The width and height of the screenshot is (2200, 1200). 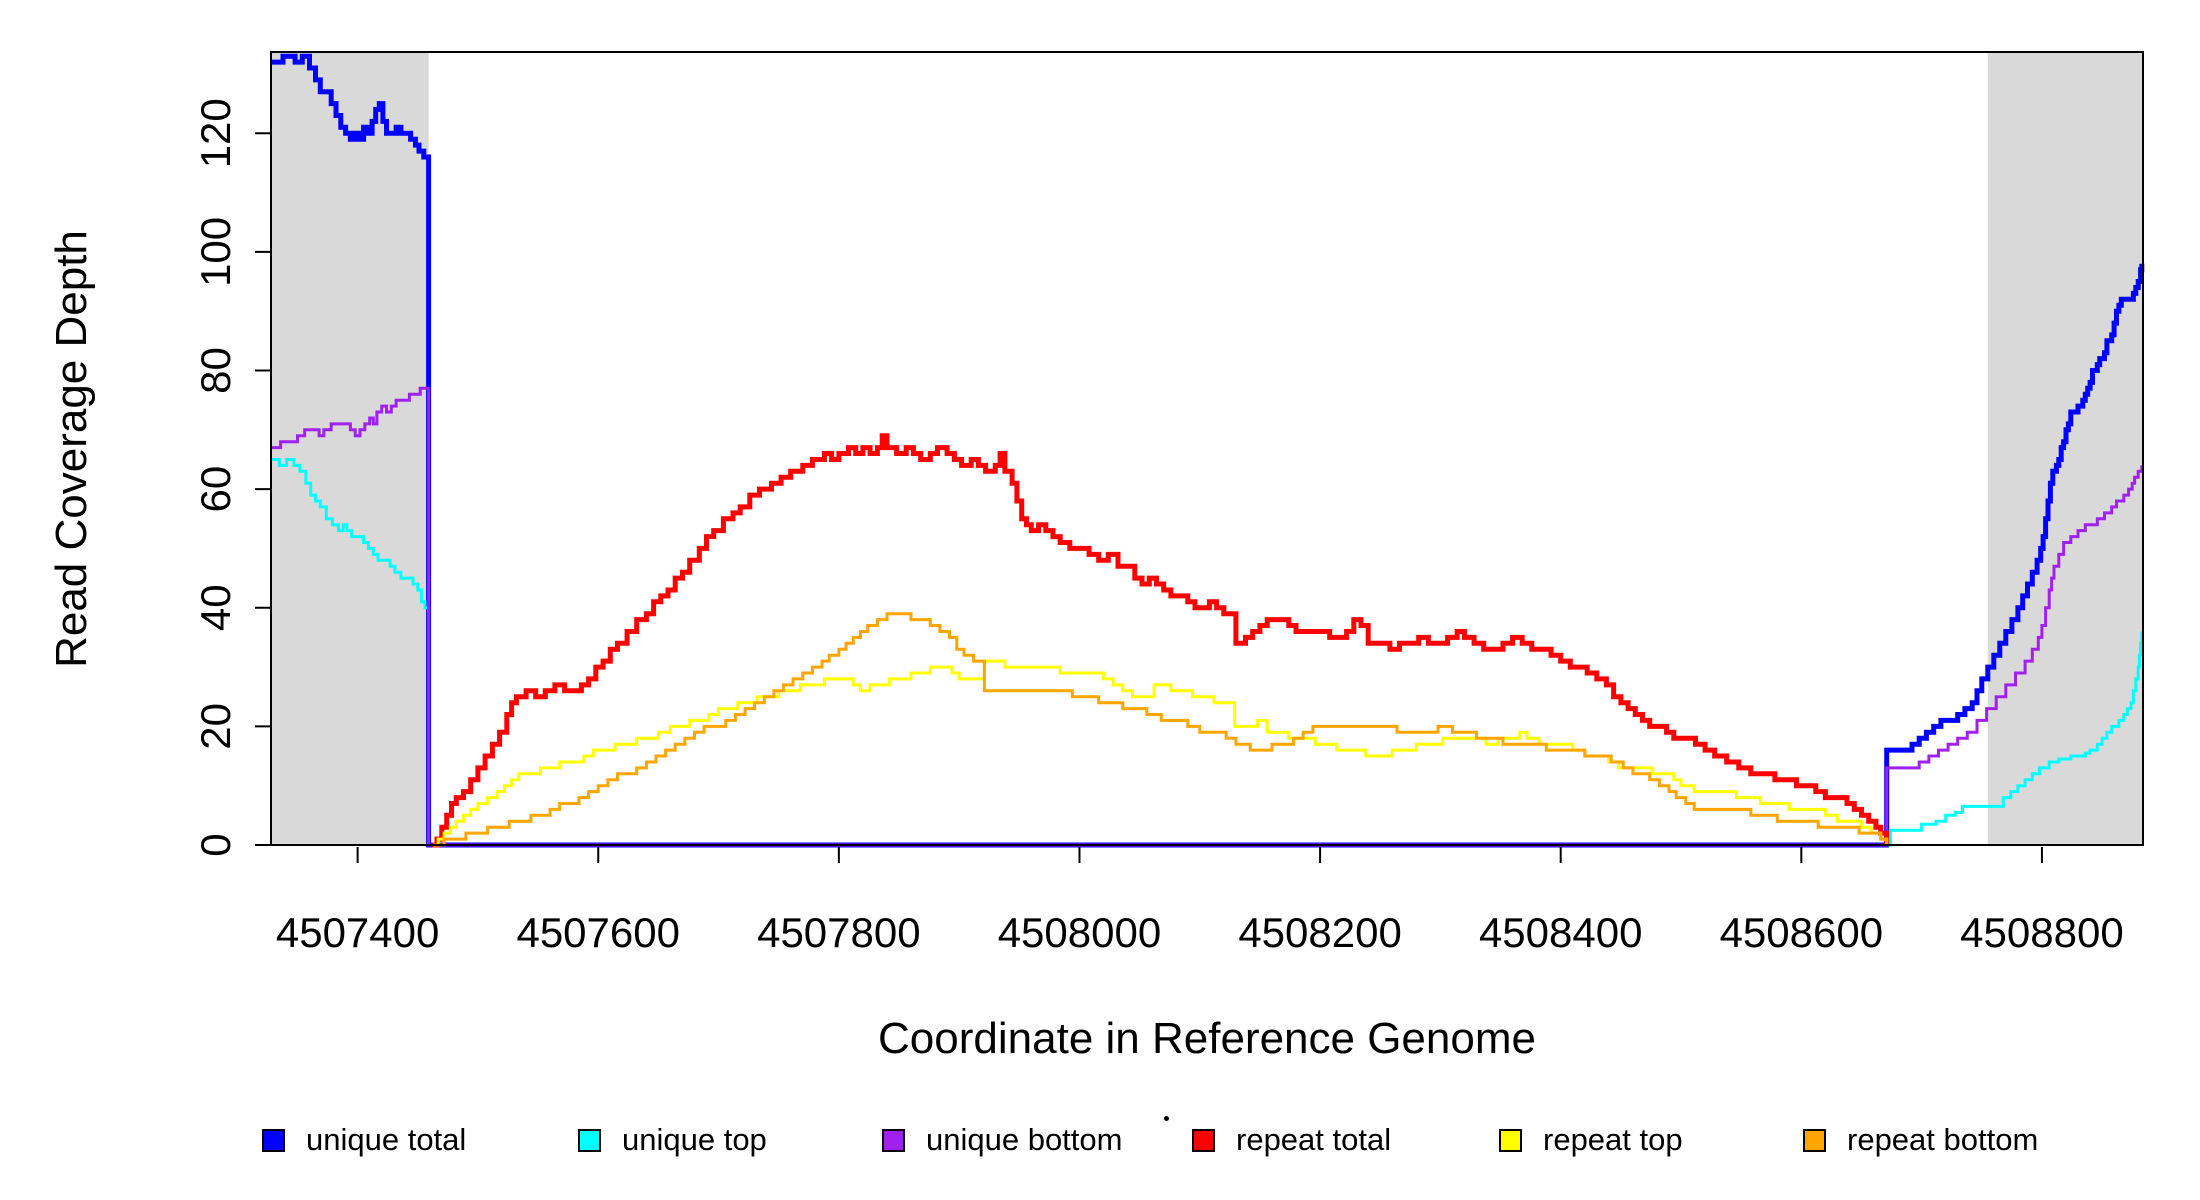 I want to click on legend-label: repeat total, so click(x=1314, y=1139).